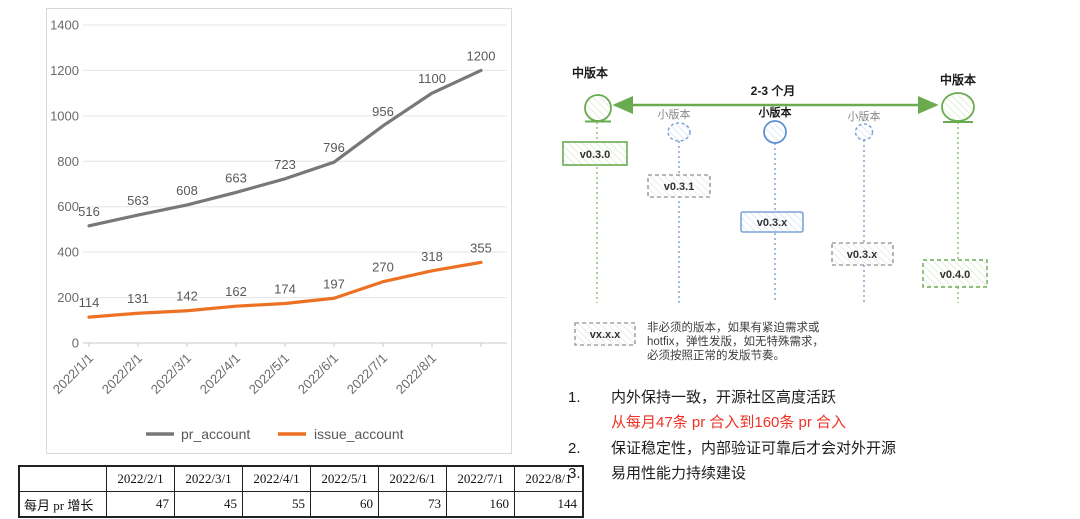 Image resolution: width=1080 pixels, height=519 pixels. What do you see at coordinates (416, 374) in the screenshot?
I see `x-axis-label: 2022/8/1` at bounding box center [416, 374].